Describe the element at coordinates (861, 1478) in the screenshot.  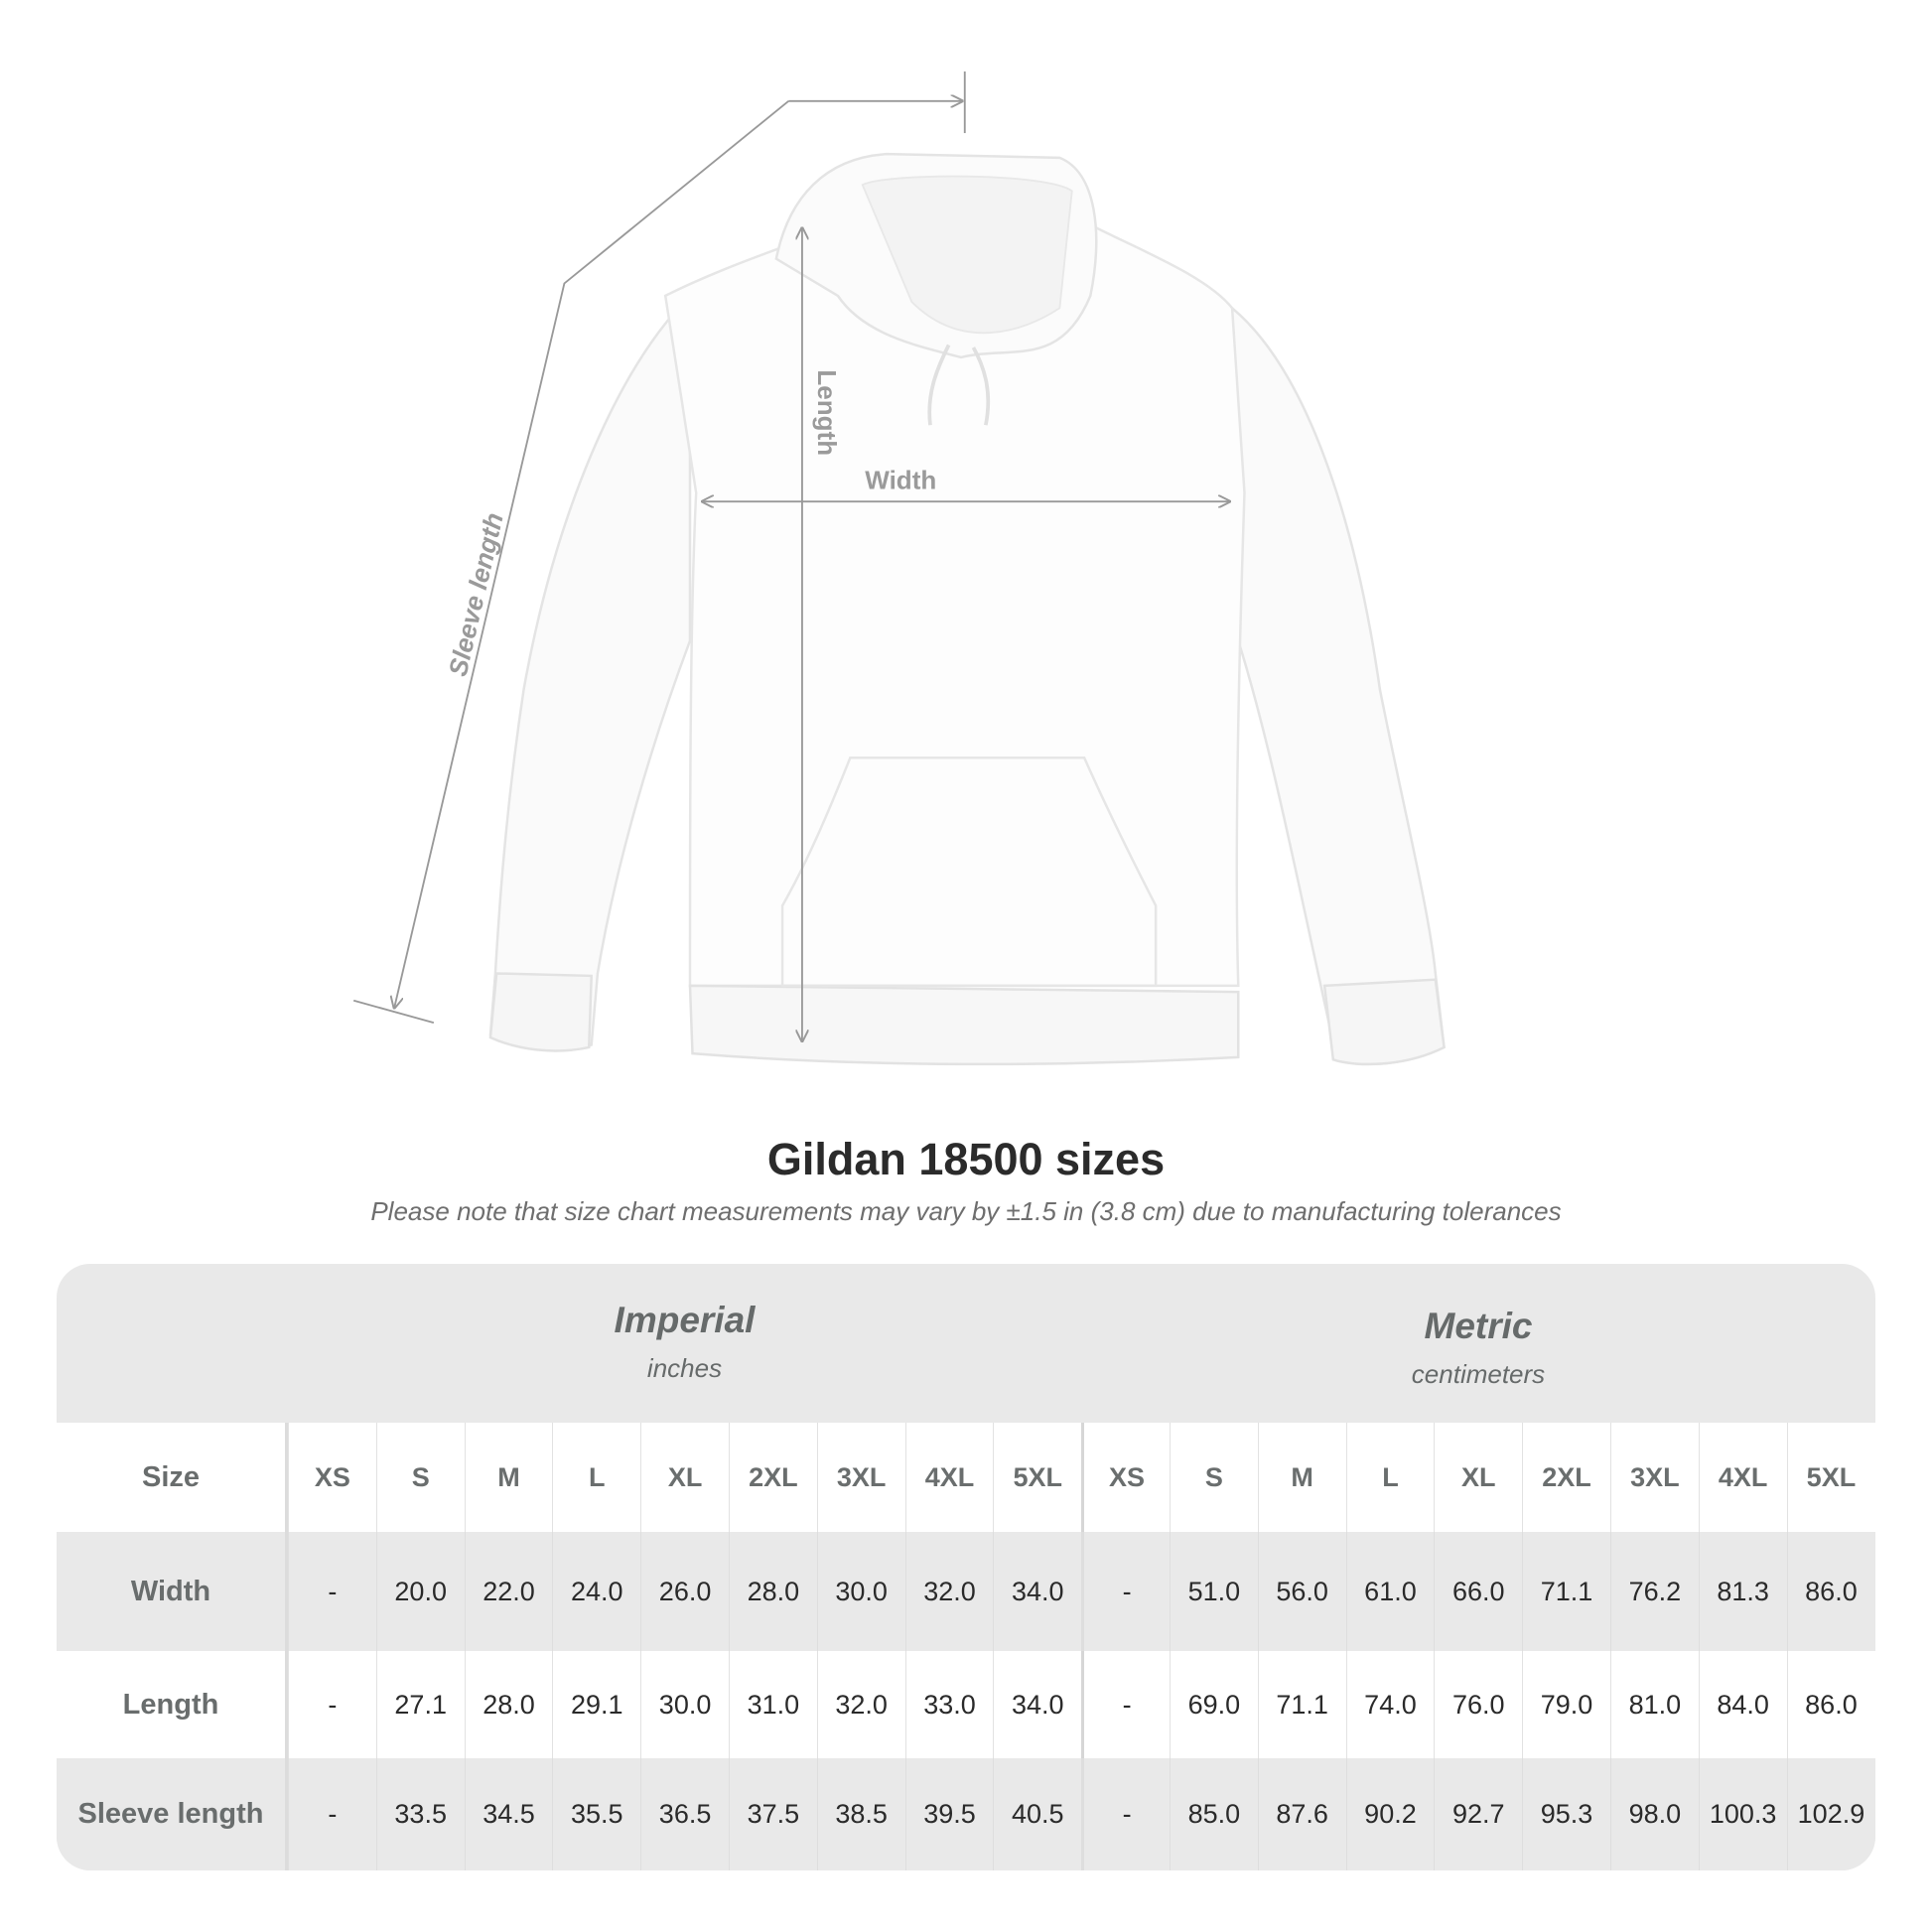
I see `size-header-imperial: 3XL` at that location.